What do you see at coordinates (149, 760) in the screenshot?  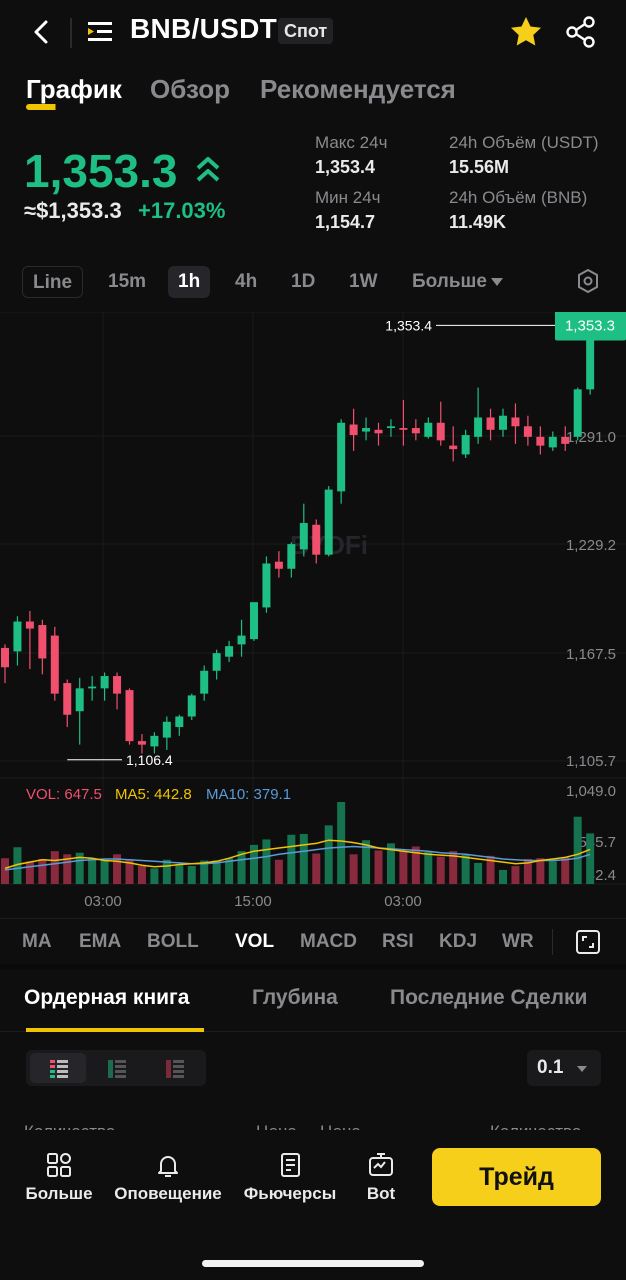 I see `low-marker-label: 1,106.4` at bounding box center [149, 760].